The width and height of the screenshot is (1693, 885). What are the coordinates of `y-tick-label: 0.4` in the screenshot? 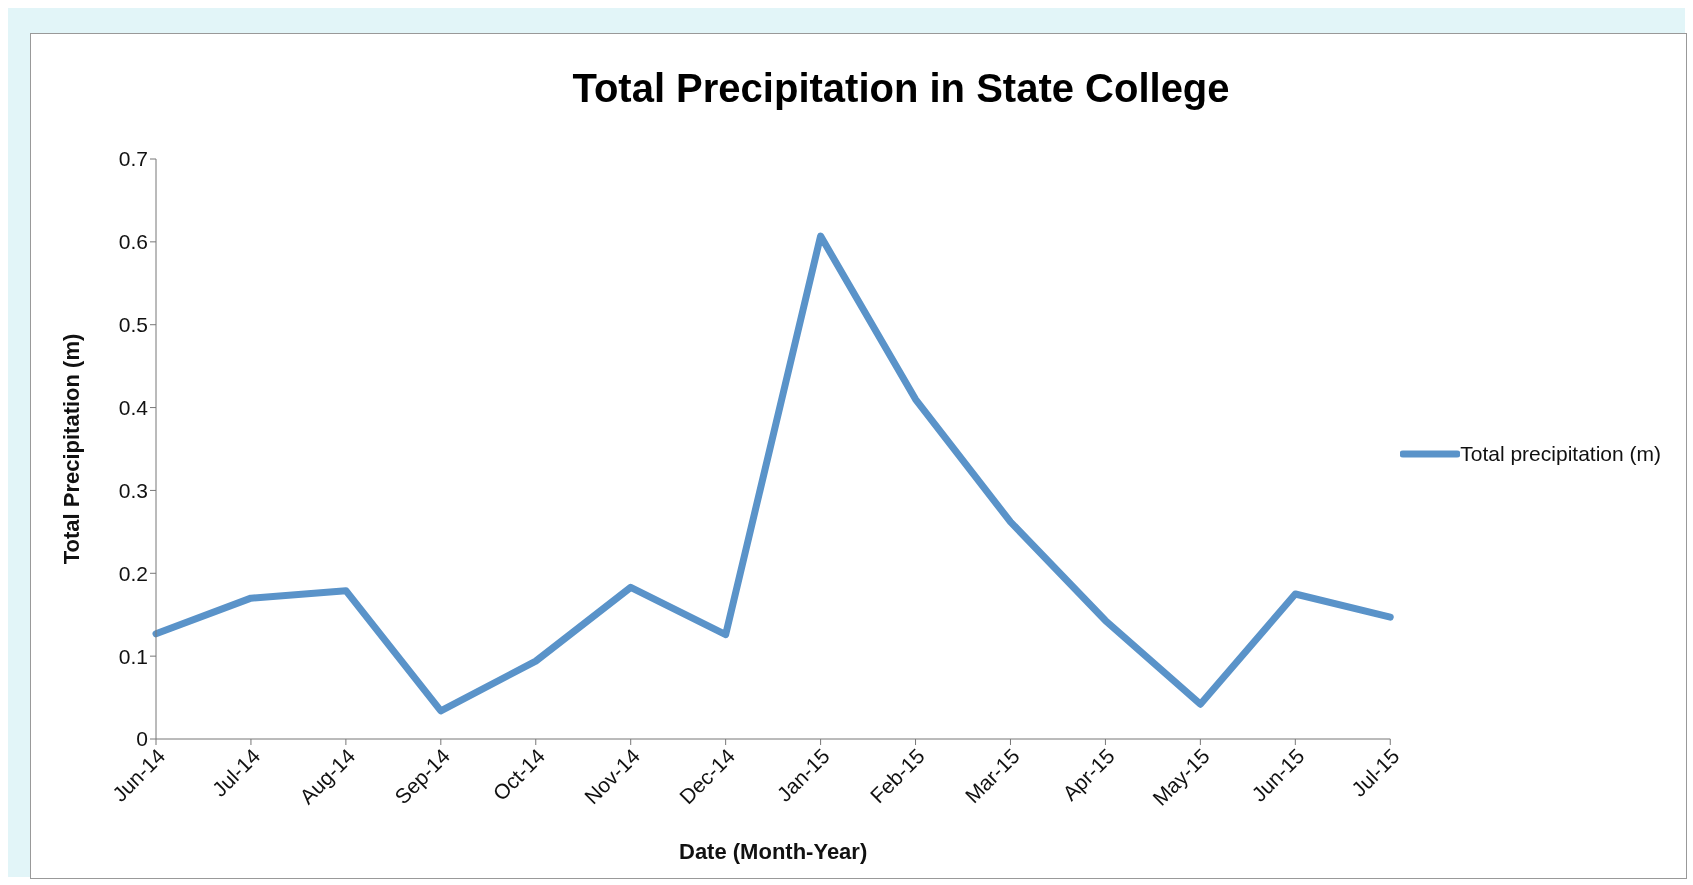 It's located at (133, 408).